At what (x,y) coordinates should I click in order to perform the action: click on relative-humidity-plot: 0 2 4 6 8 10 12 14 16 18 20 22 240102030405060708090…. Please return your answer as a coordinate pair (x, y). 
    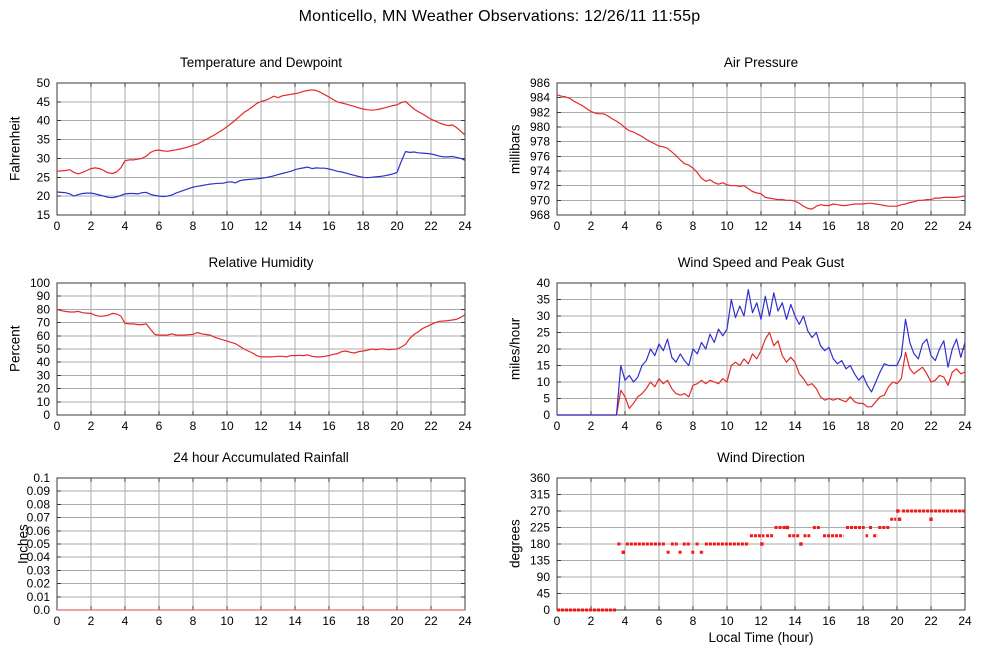
    Looking at the image, I should click on (251, 354).